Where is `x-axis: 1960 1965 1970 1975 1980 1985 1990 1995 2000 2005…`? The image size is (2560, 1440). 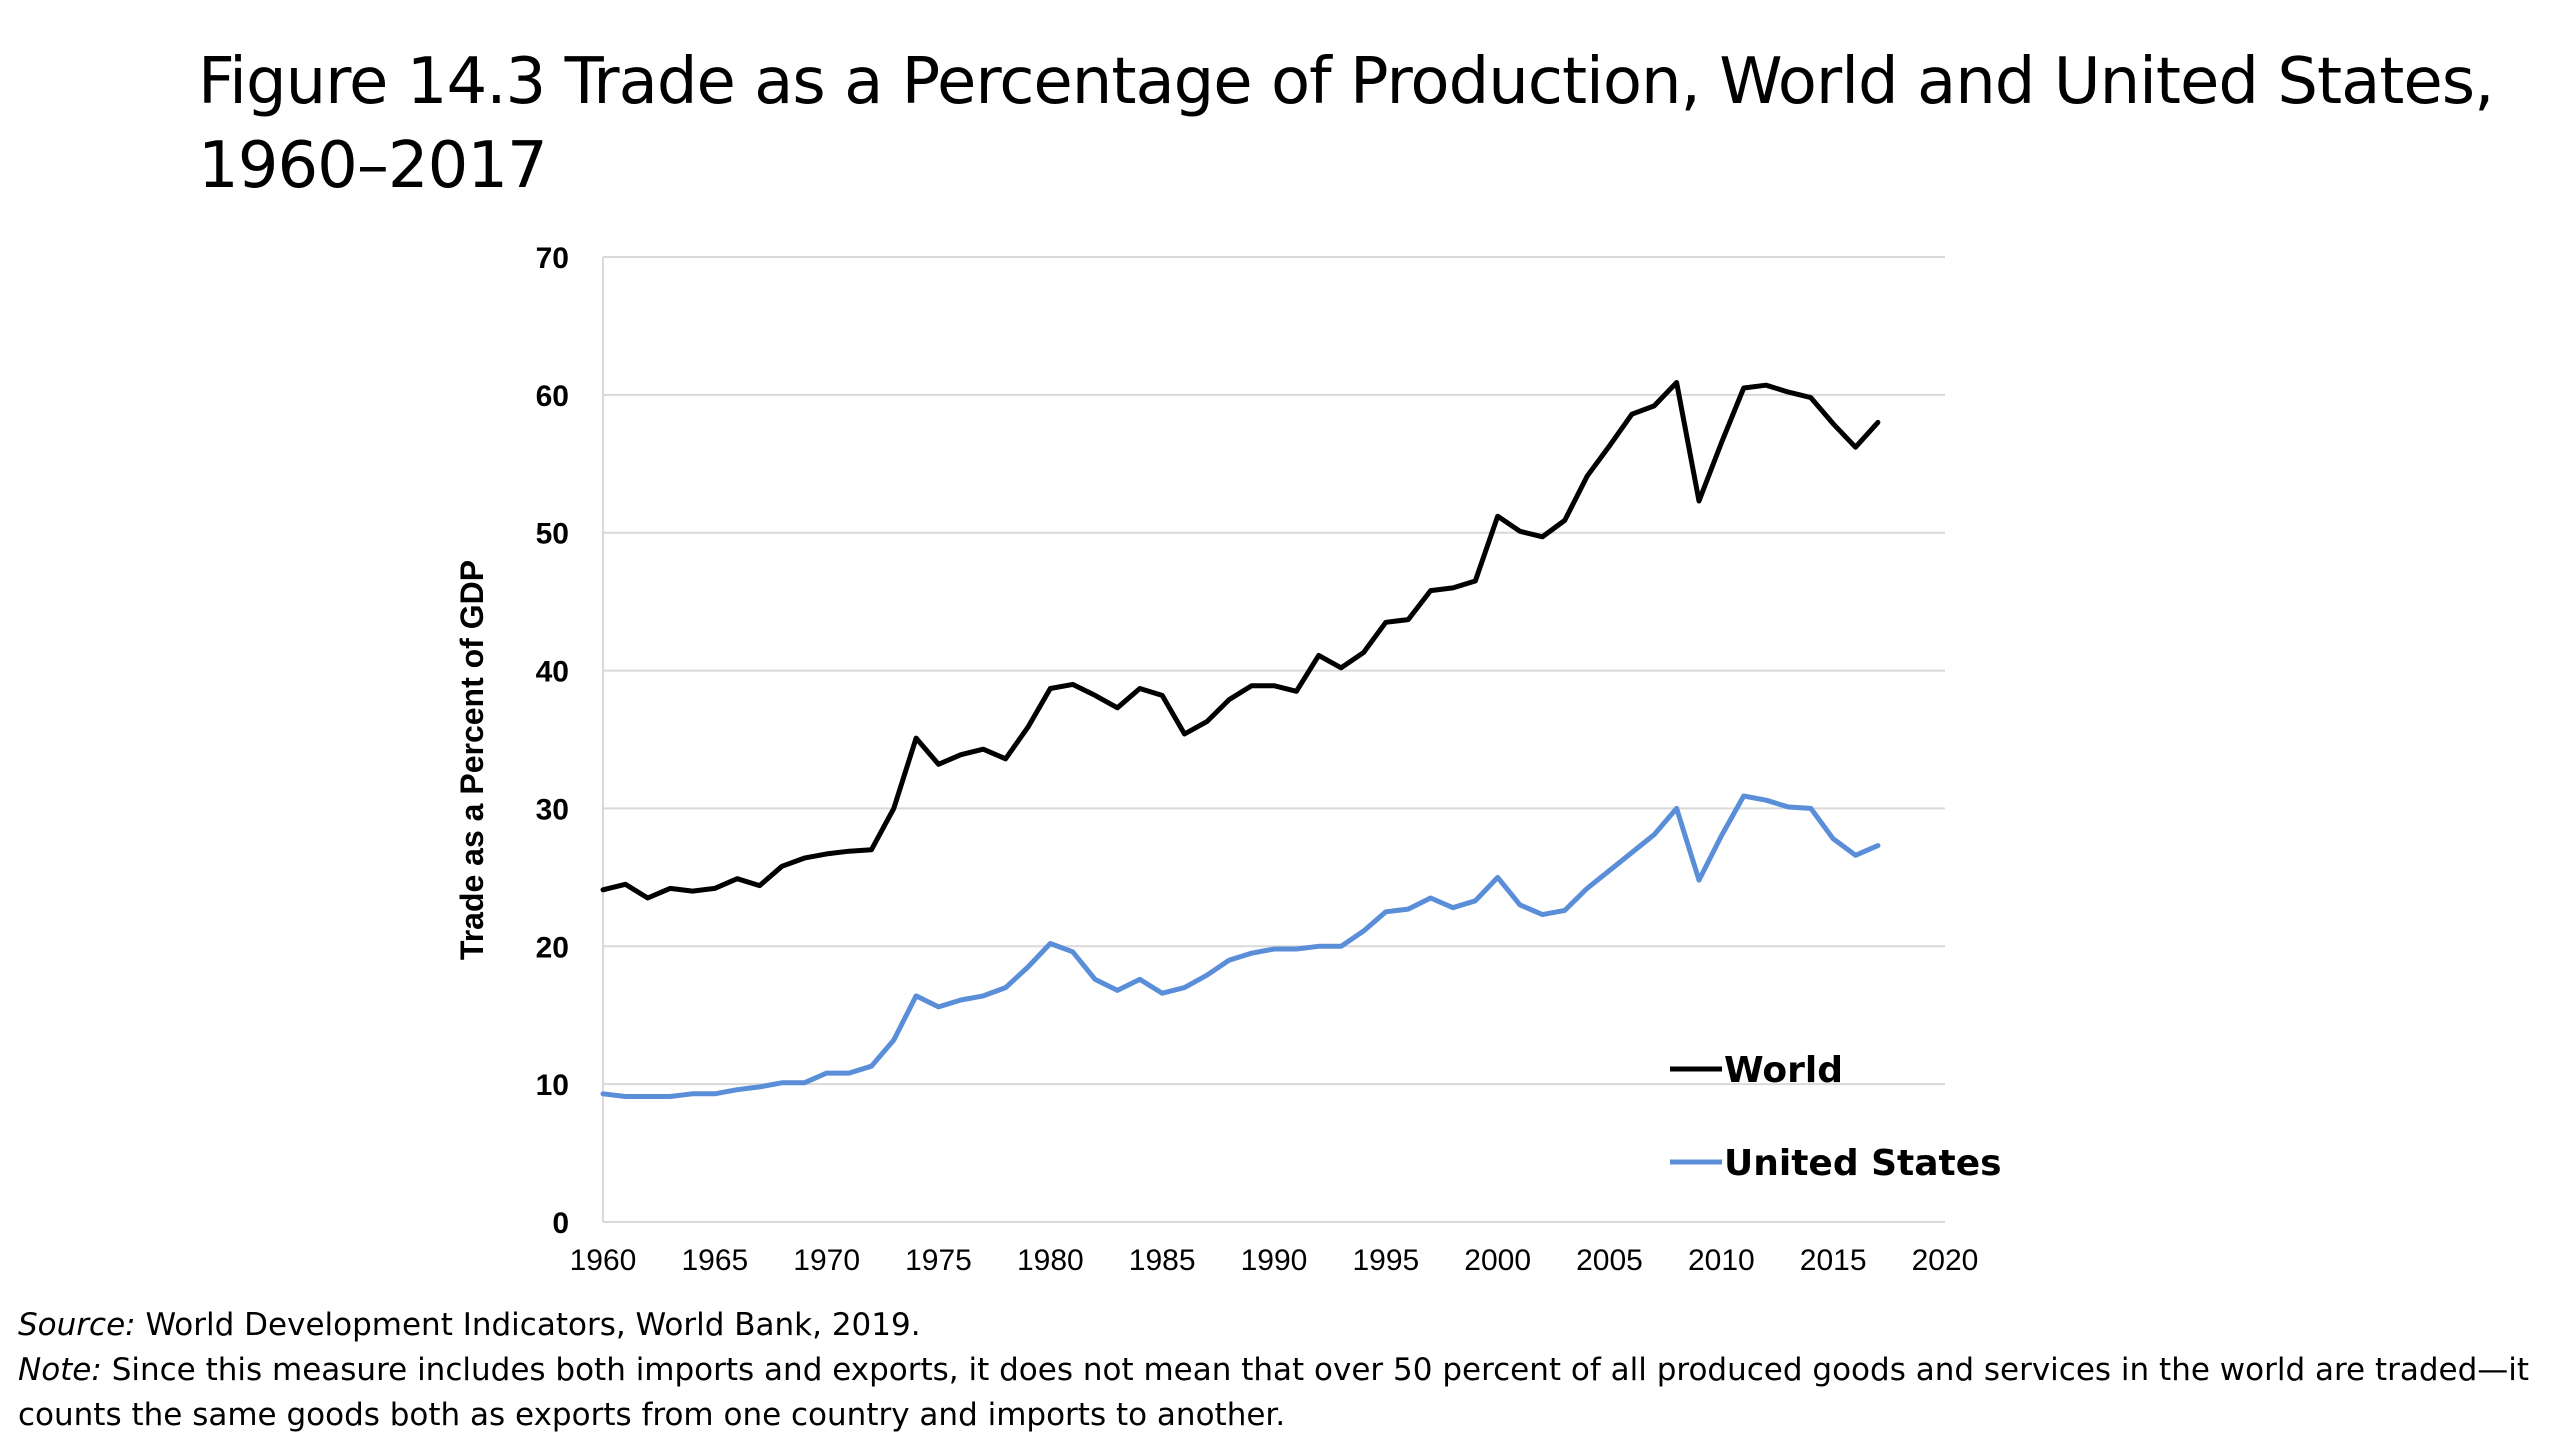
x-axis: 1960 1965 1970 1975 1980 1985 1990 1995 2000 2005… is located at coordinates (1274, 1249).